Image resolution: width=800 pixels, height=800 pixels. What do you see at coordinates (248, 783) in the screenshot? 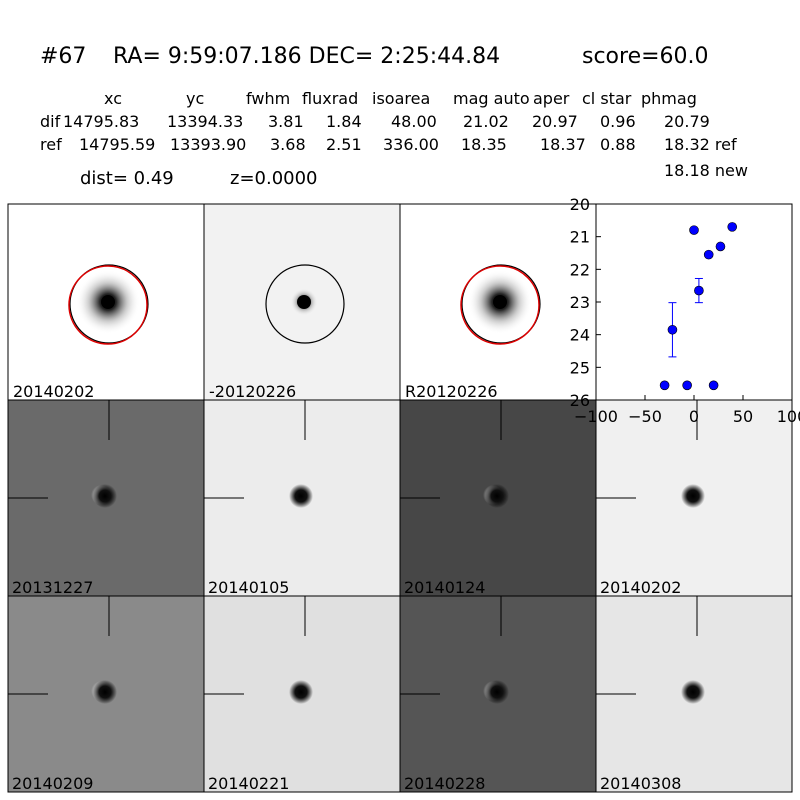
I see `epoch-label: 20140221` at bounding box center [248, 783].